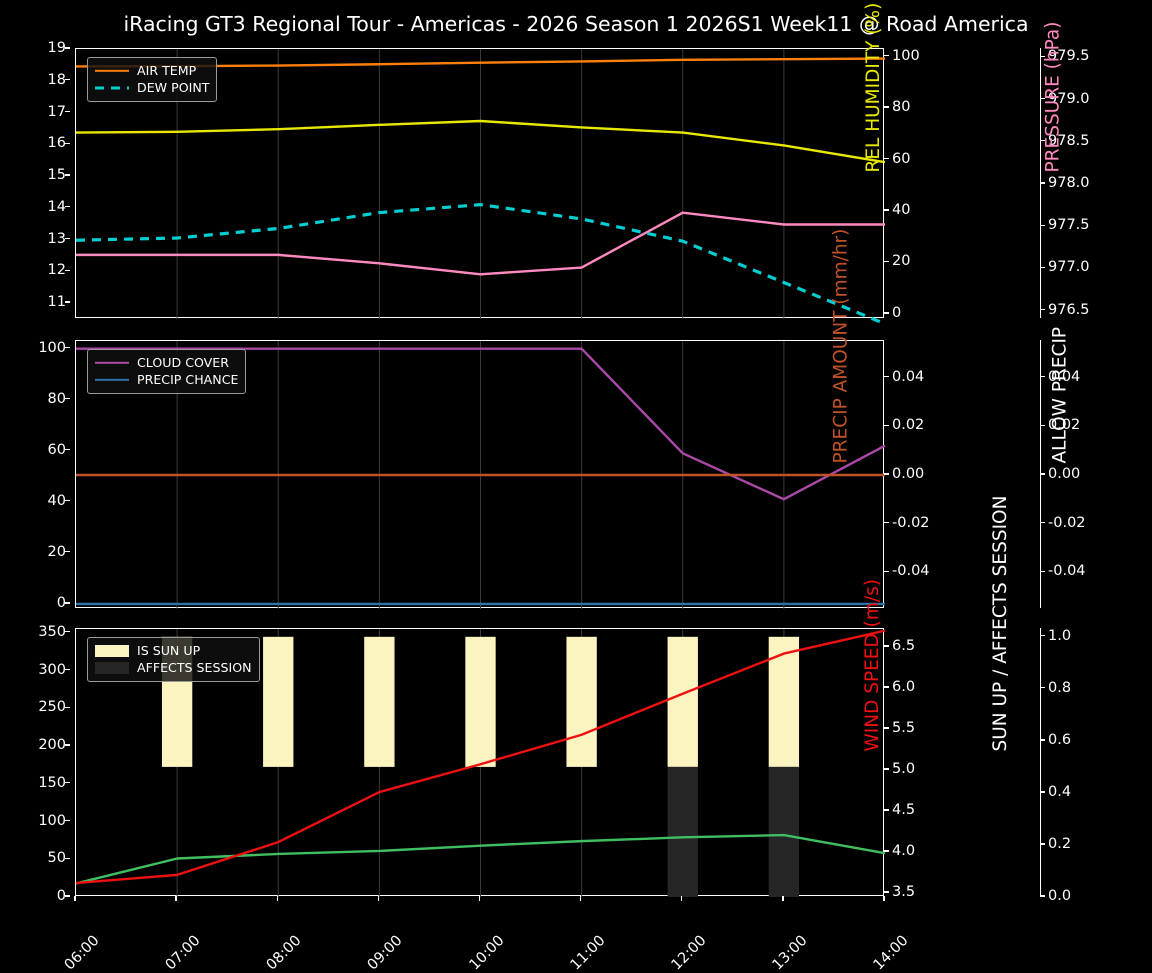 This screenshot has height=973, width=1152. I want to click on x-axis-tick-label: 14:00, so click(891, 952).